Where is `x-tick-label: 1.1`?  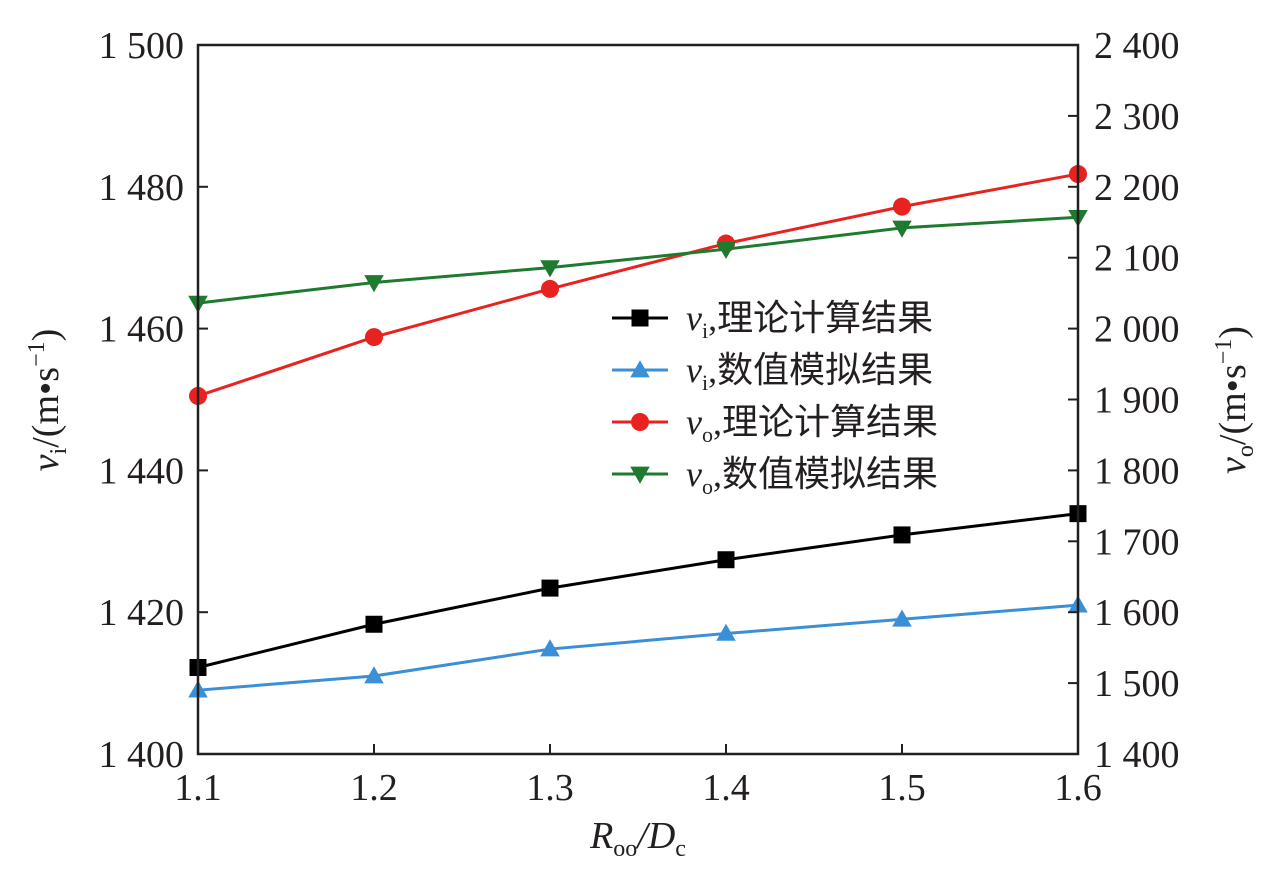 x-tick-label: 1.1 is located at coordinates (198, 788).